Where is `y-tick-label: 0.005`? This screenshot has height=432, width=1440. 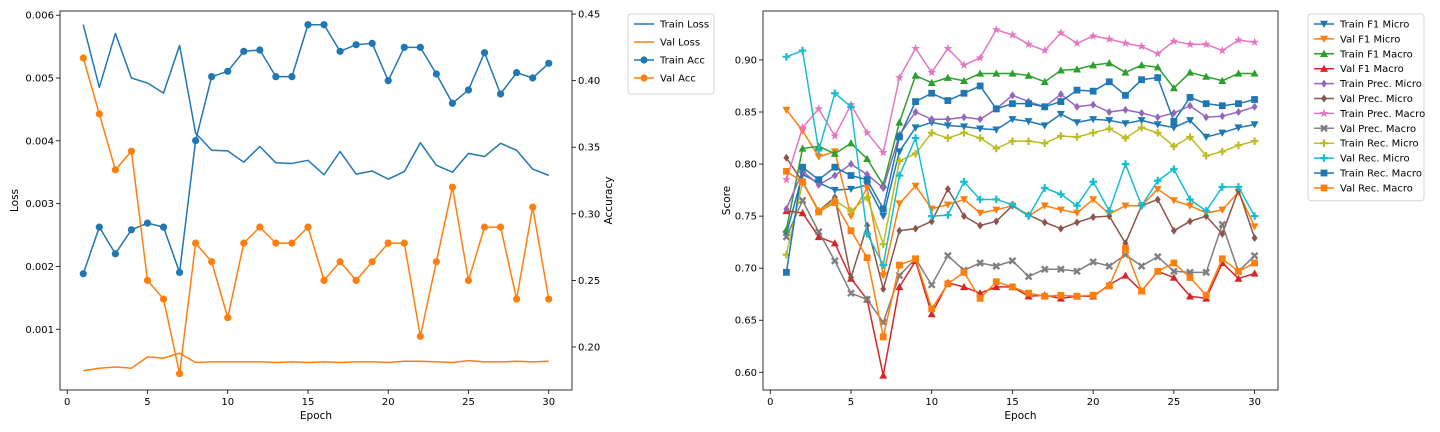
y-tick-label: 0.005 is located at coordinates (39, 79).